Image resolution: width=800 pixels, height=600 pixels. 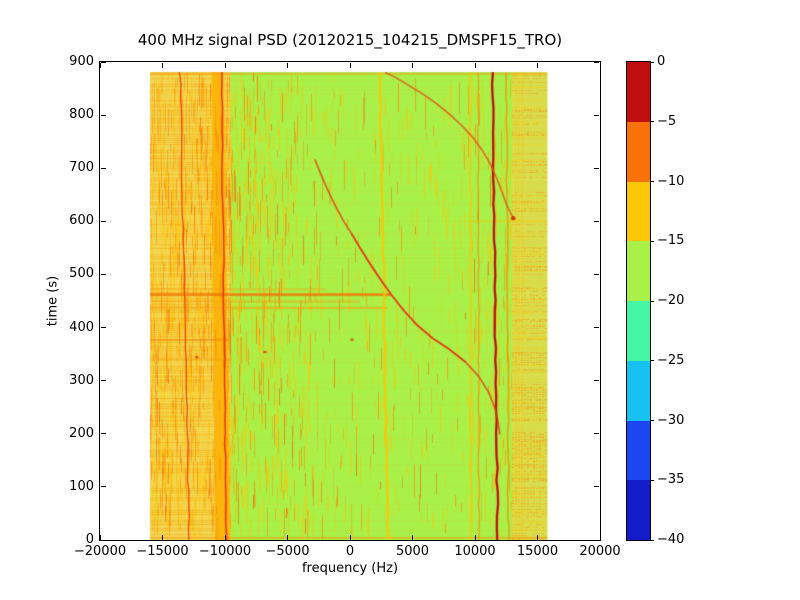 I want to click on colorbar-tick-label: −15, so click(x=671, y=241).